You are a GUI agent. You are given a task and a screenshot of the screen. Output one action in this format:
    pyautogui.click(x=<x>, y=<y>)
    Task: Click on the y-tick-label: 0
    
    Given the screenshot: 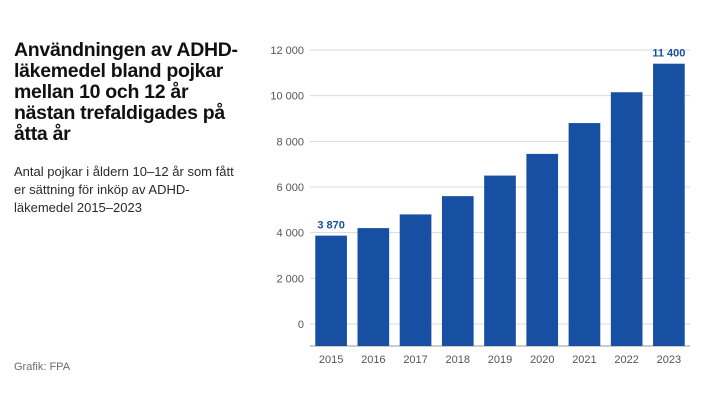 What is the action you would take?
    pyautogui.click(x=301, y=325)
    